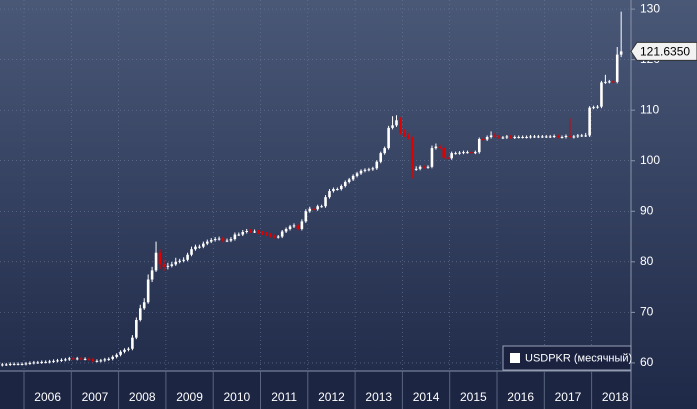 The height and width of the screenshot is (409, 697). I want to click on x-tick-label: 2014, so click(426, 397).